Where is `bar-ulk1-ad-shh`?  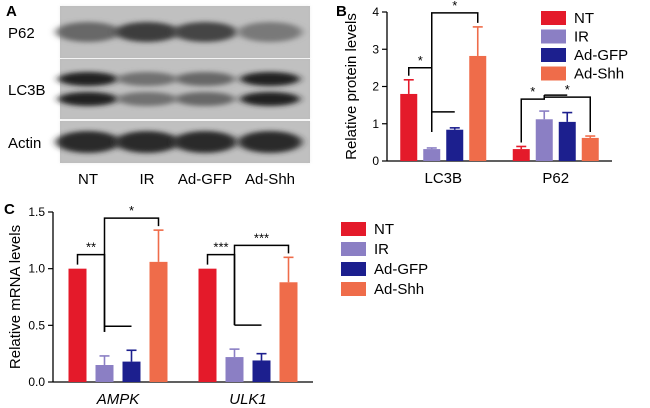
bar-ulk1-ad-shh is located at coordinates (288, 332).